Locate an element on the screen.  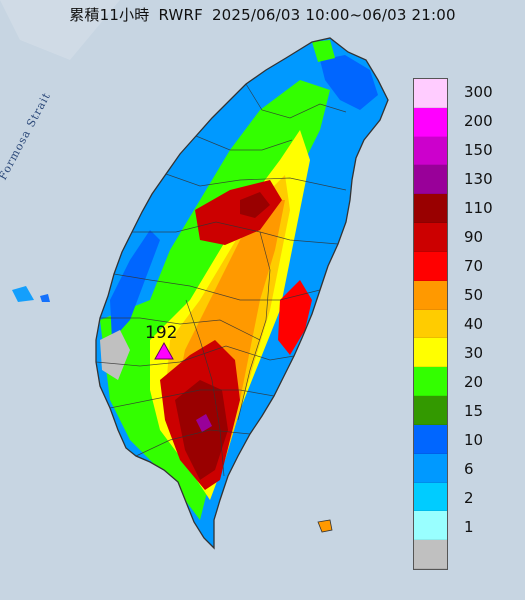
title-model: RWRF is located at coordinates (180, 15).